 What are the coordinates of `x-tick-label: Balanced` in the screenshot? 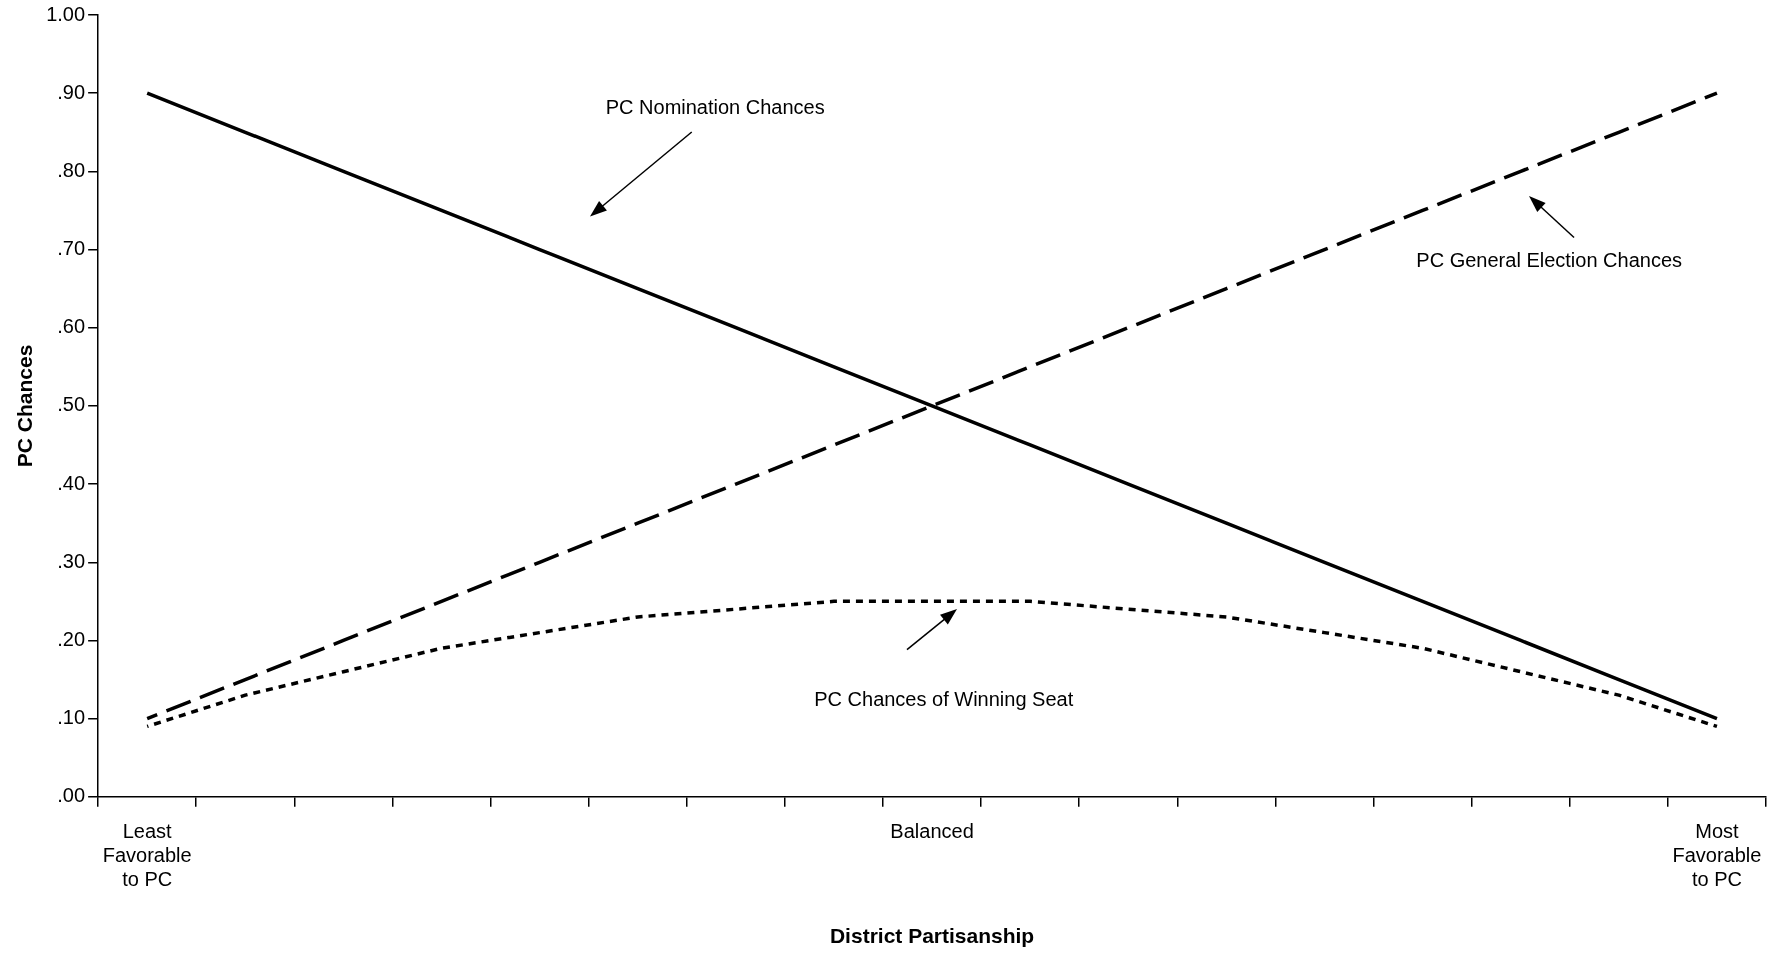 It's located at (932, 831).